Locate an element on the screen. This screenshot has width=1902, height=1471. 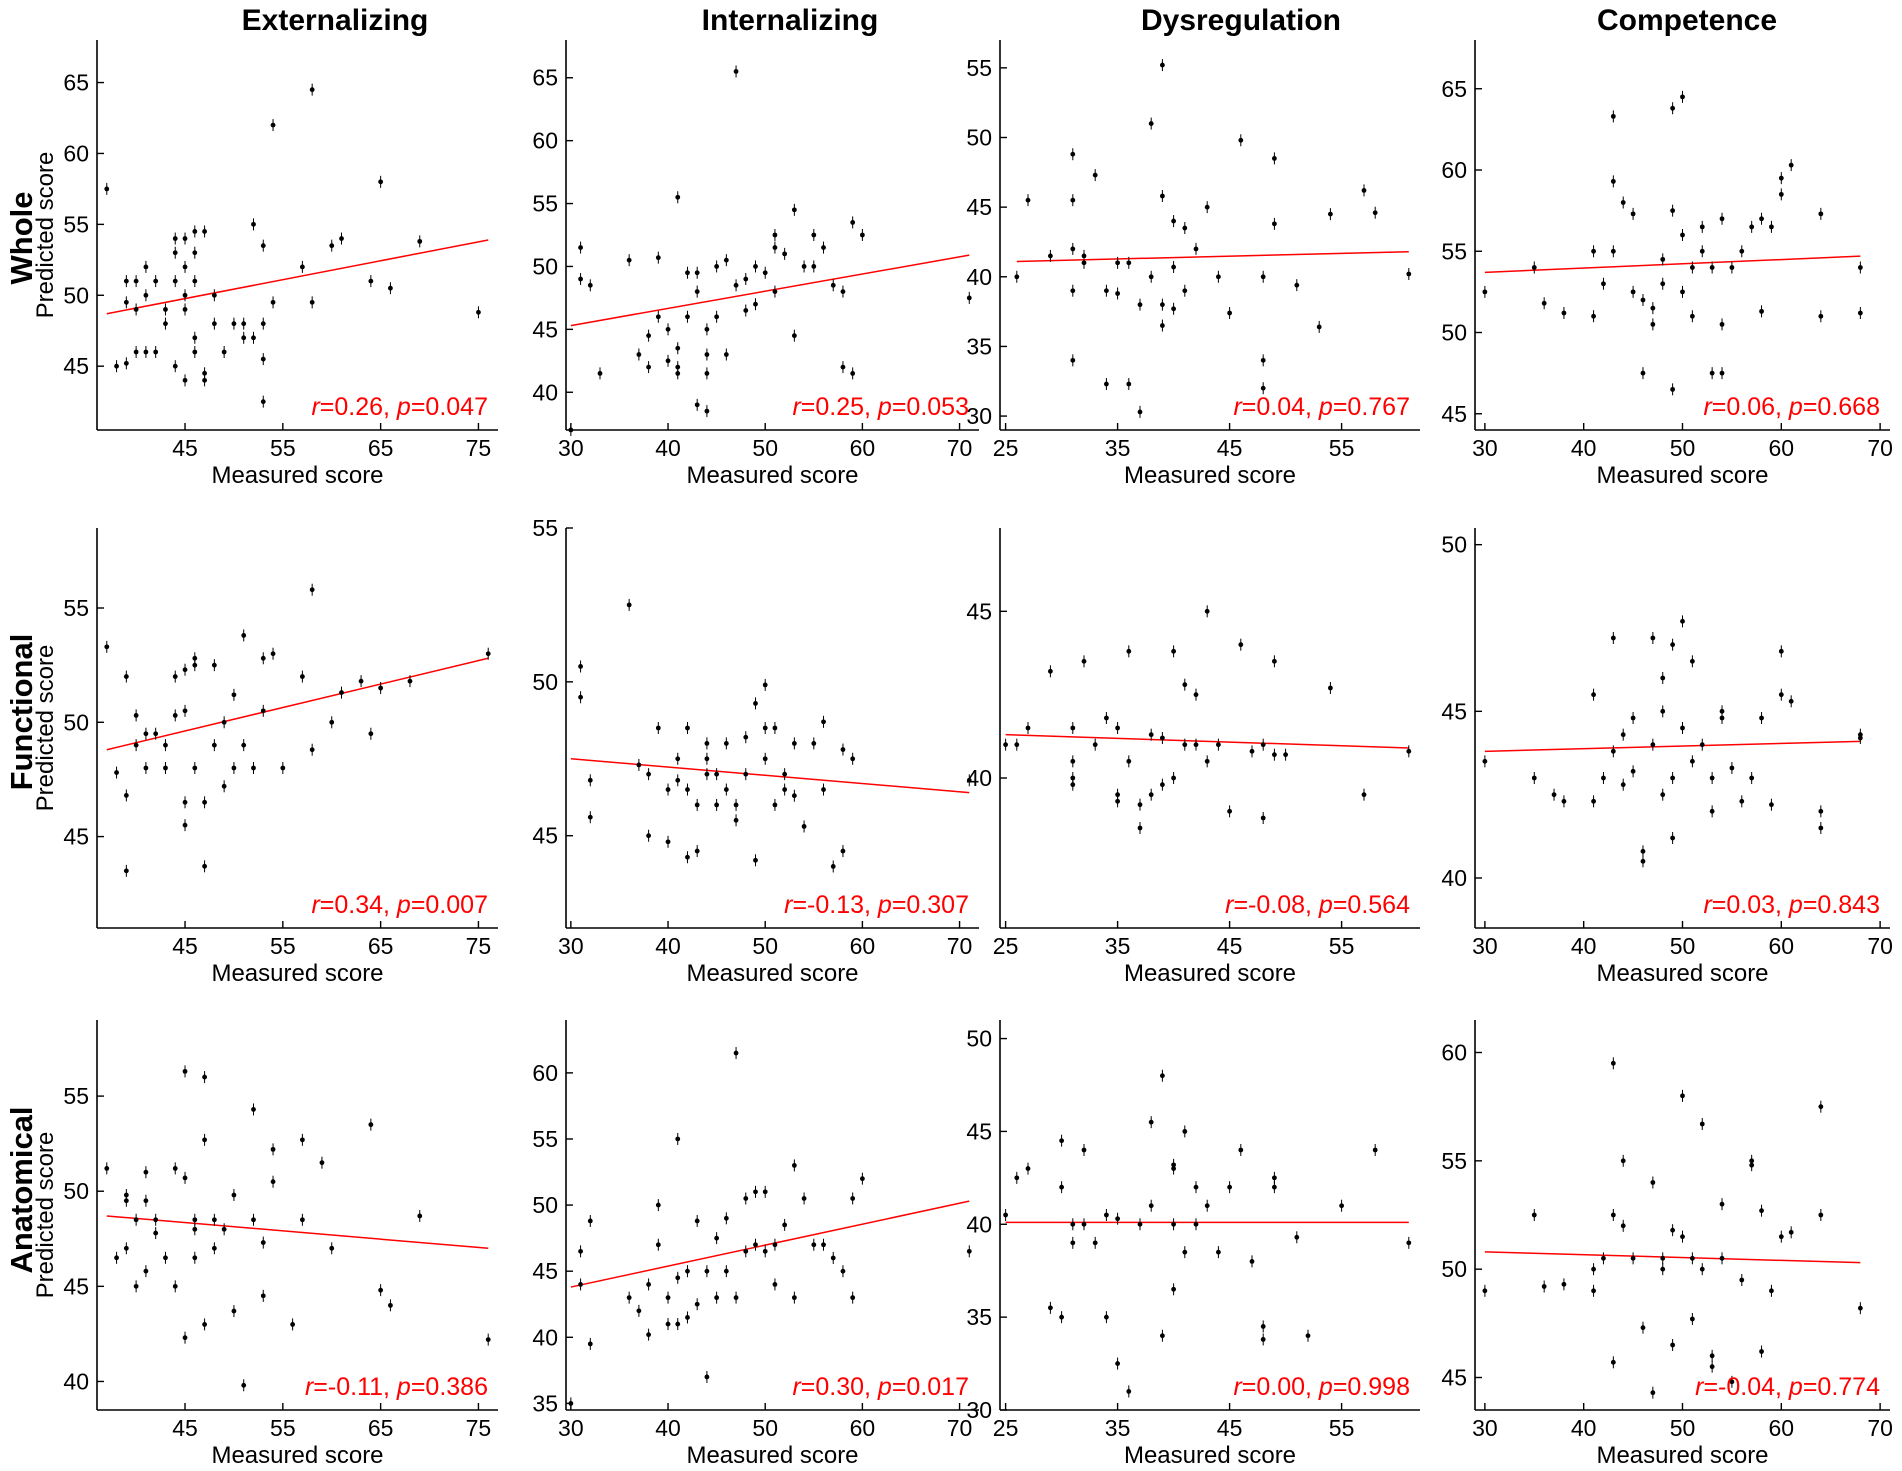
correlation-stat: r=0.25, p=0.053 is located at coordinates (880, 407).